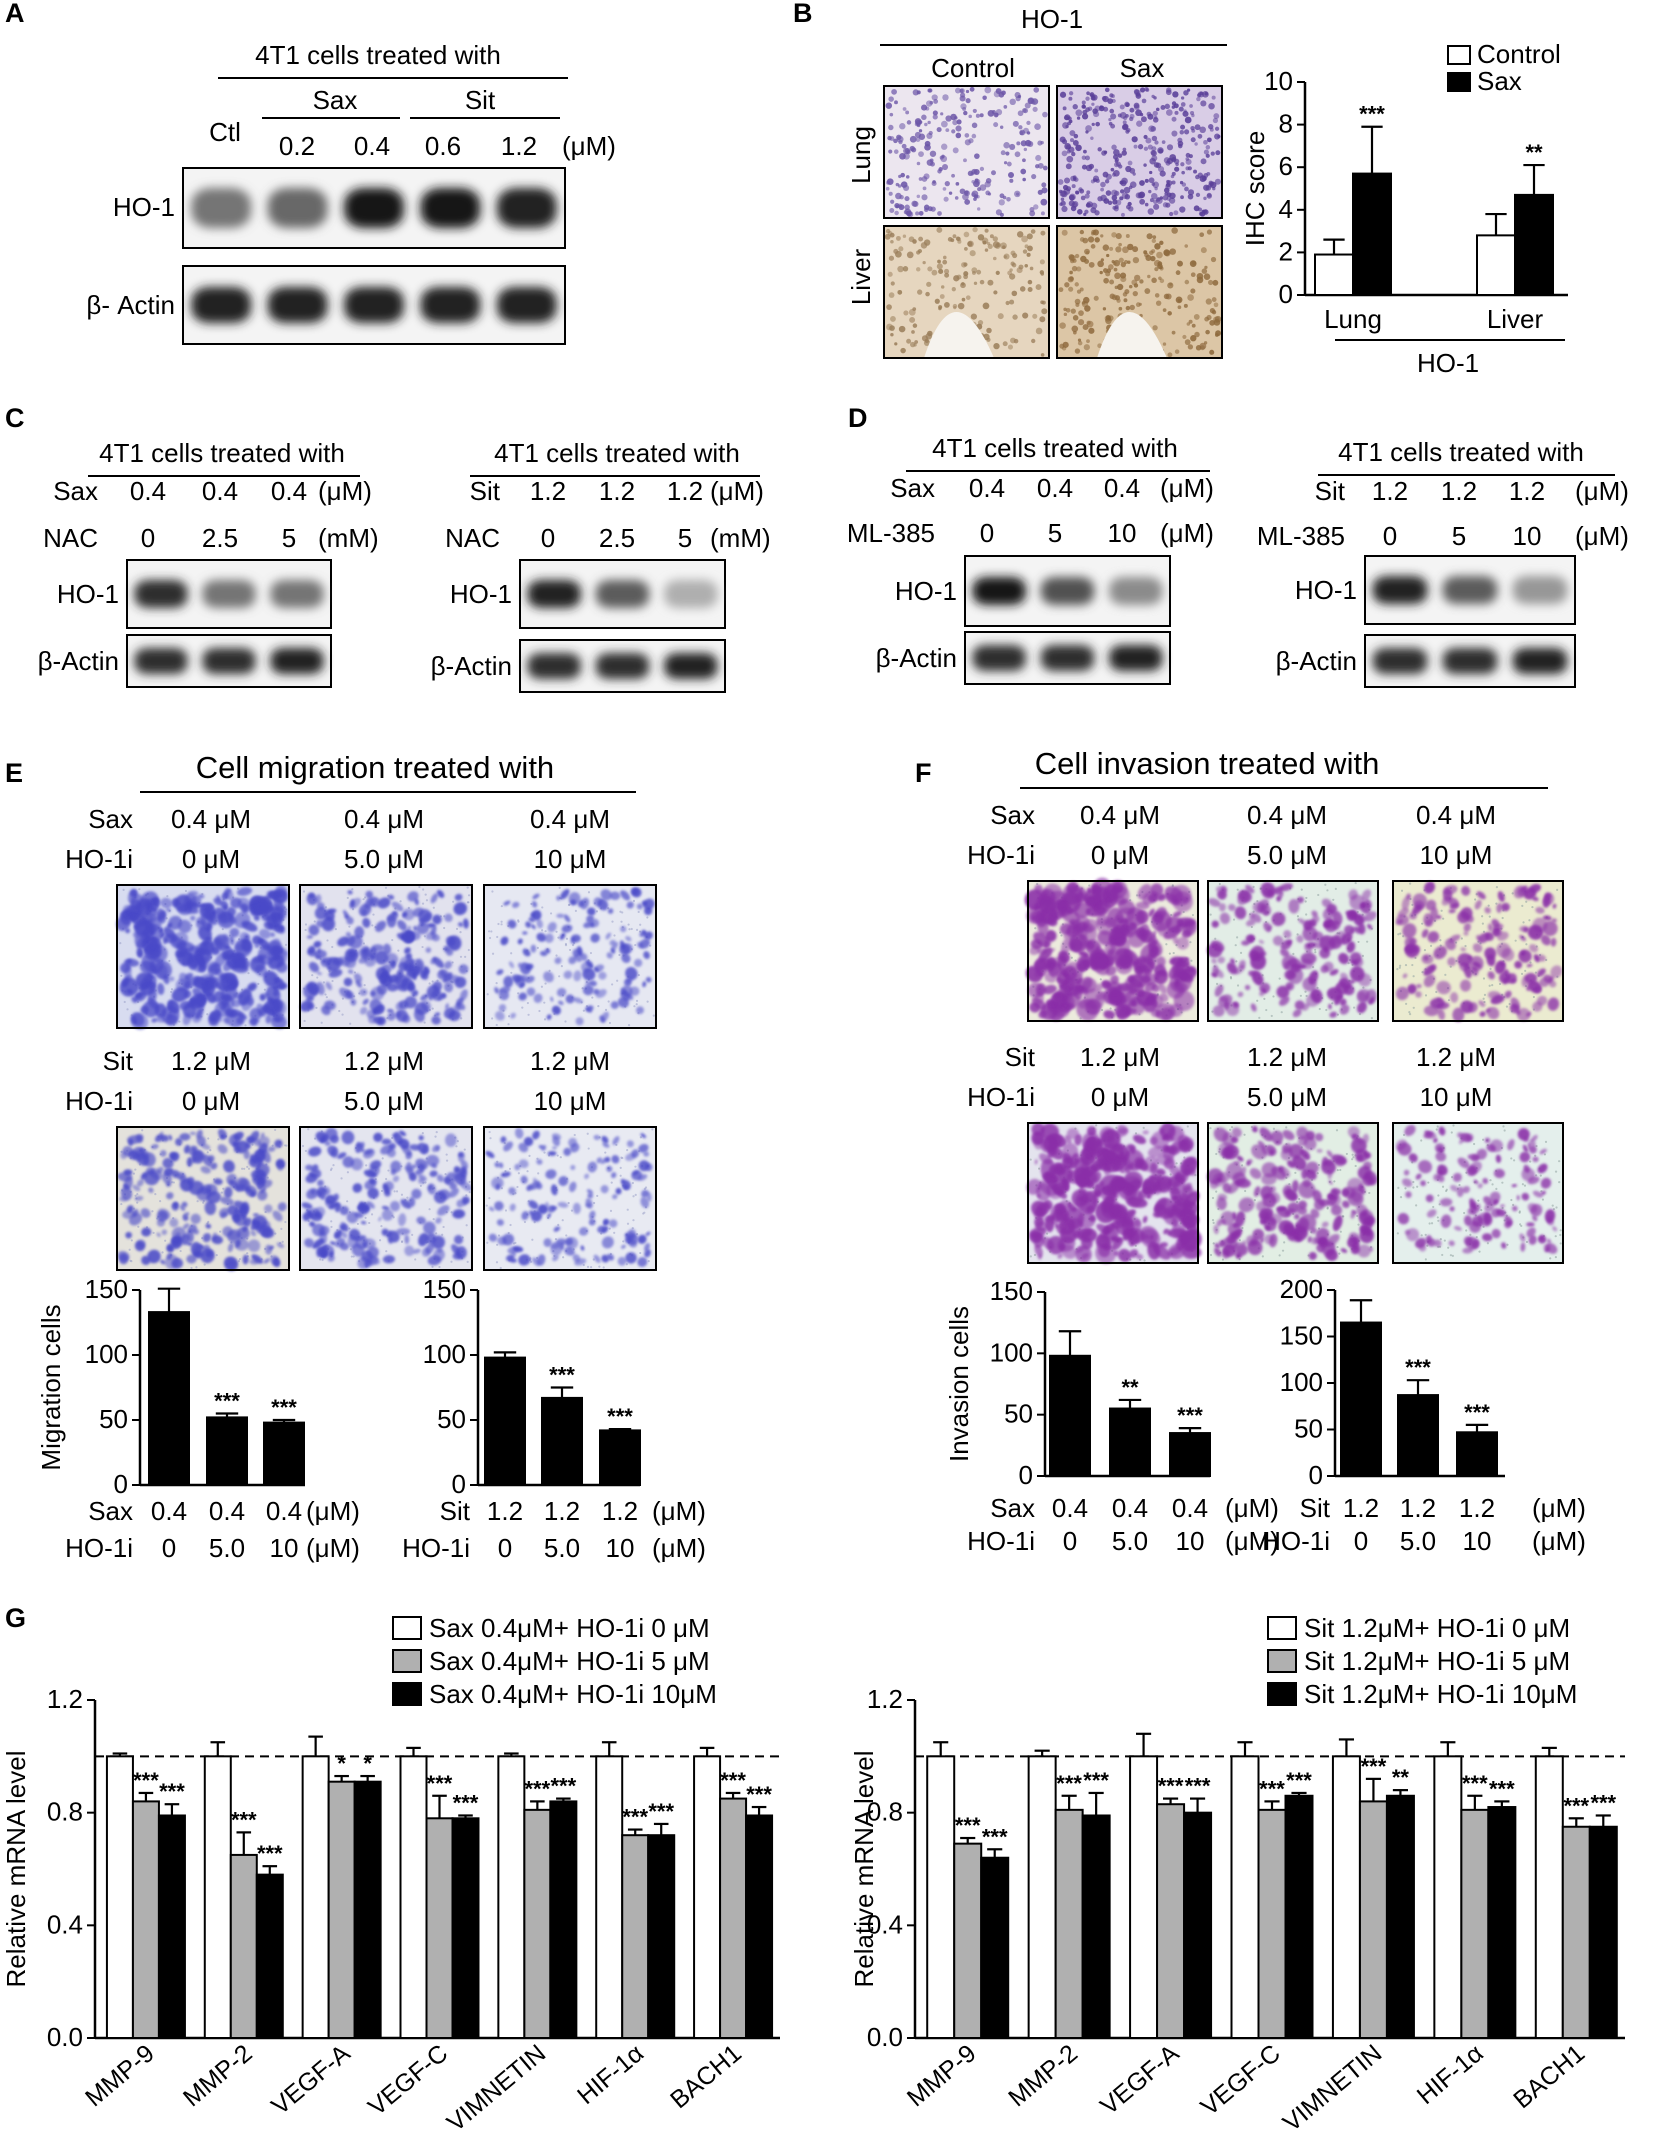  Describe the element at coordinates (297, 146) in the screenshot. I see `lane-label-a-1: 0.2` at that location.